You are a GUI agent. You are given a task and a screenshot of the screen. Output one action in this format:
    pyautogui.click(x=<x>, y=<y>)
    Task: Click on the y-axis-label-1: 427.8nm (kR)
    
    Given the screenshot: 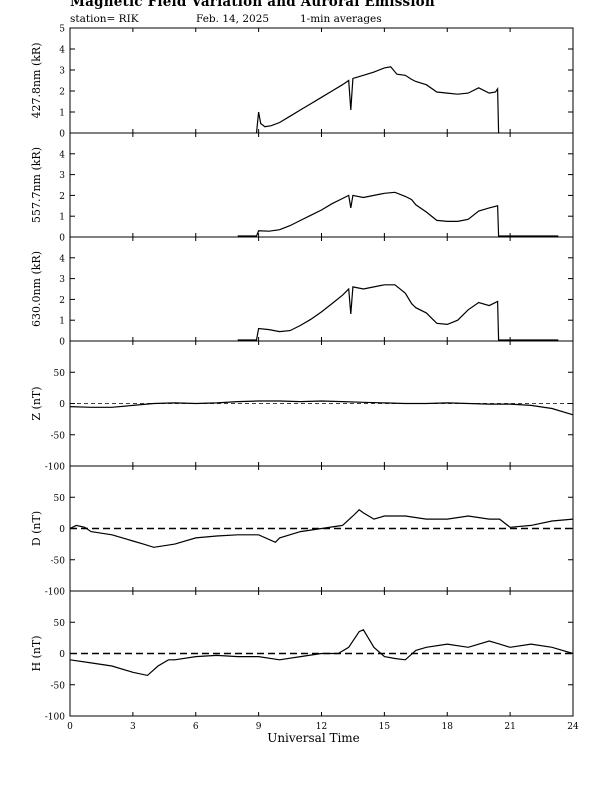 What is the action you would take?
    pyautogui.click(x=36, y=80)
    